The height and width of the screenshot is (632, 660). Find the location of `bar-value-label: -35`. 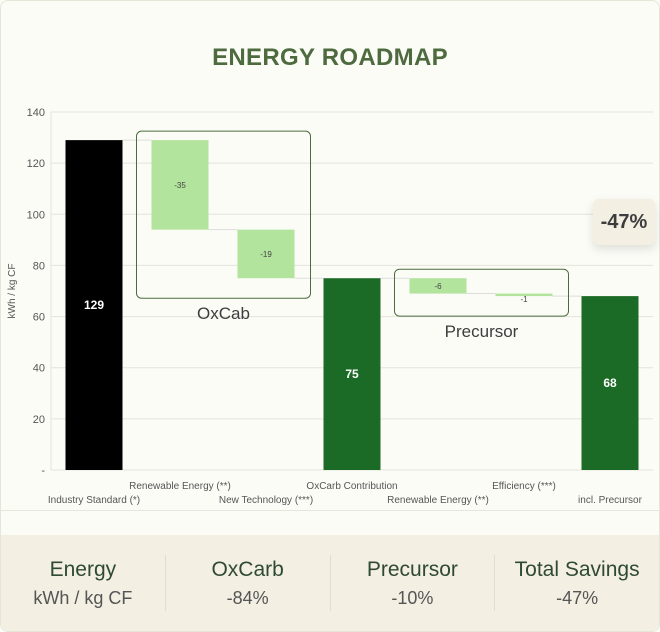

bar-value-label: -35 is located at coordinates (180, 185).